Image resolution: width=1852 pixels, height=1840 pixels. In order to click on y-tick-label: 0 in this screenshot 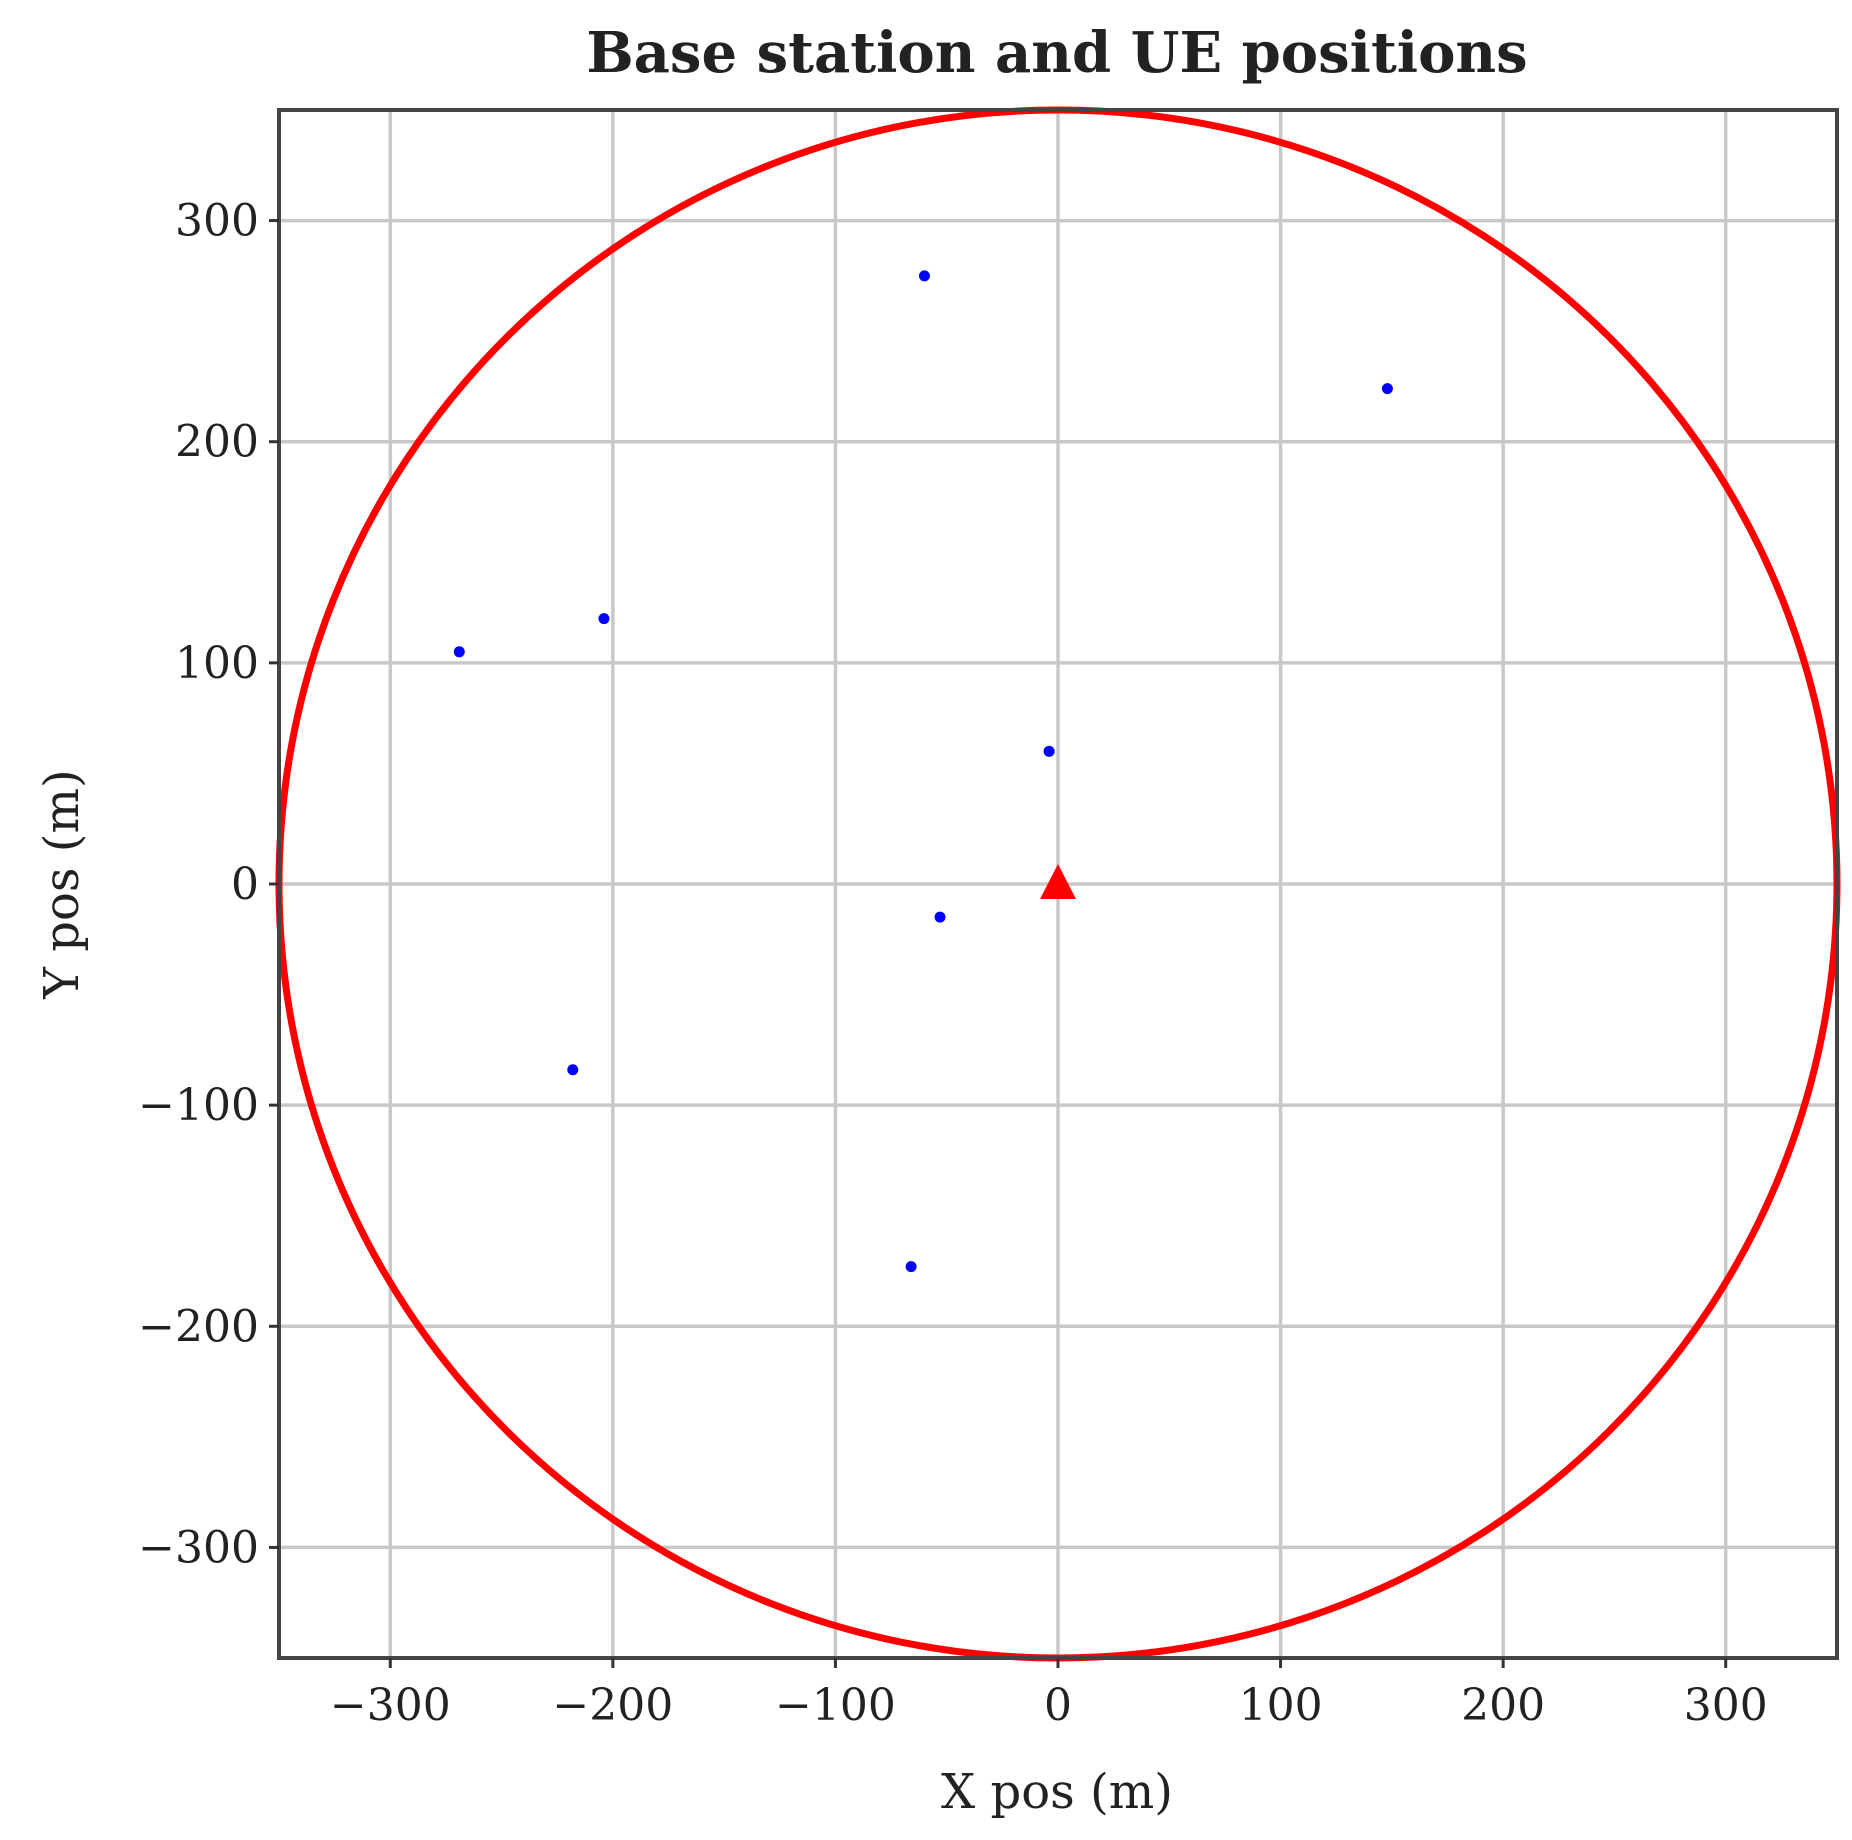, I will do `click(245, 884)`.